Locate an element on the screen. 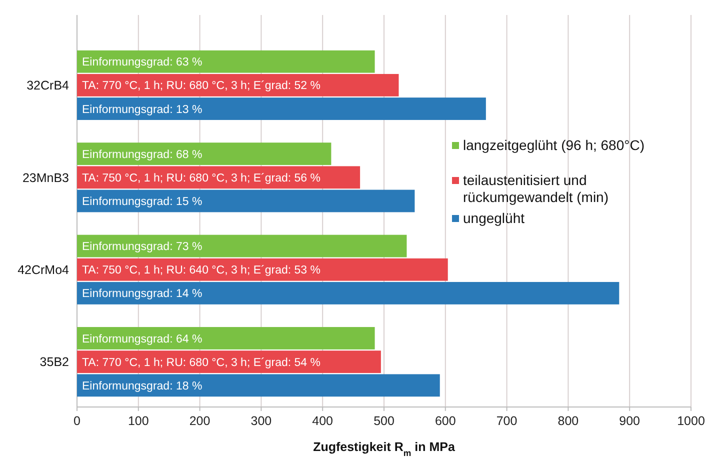 The height and width of the screenshot is (457, 709). annotation: Einformungsgrad: 73 % is located at coordinates (142, 247).